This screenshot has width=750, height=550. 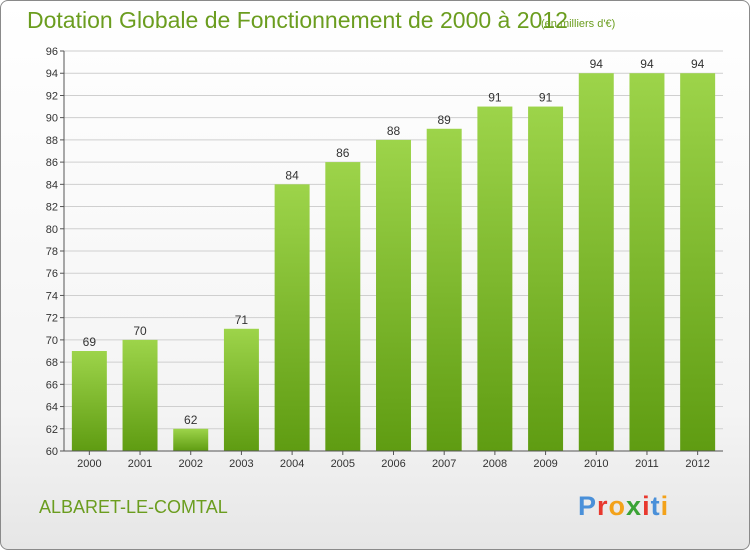 I want to click on x-tick-label: 2012, so click(x=697, y=464).